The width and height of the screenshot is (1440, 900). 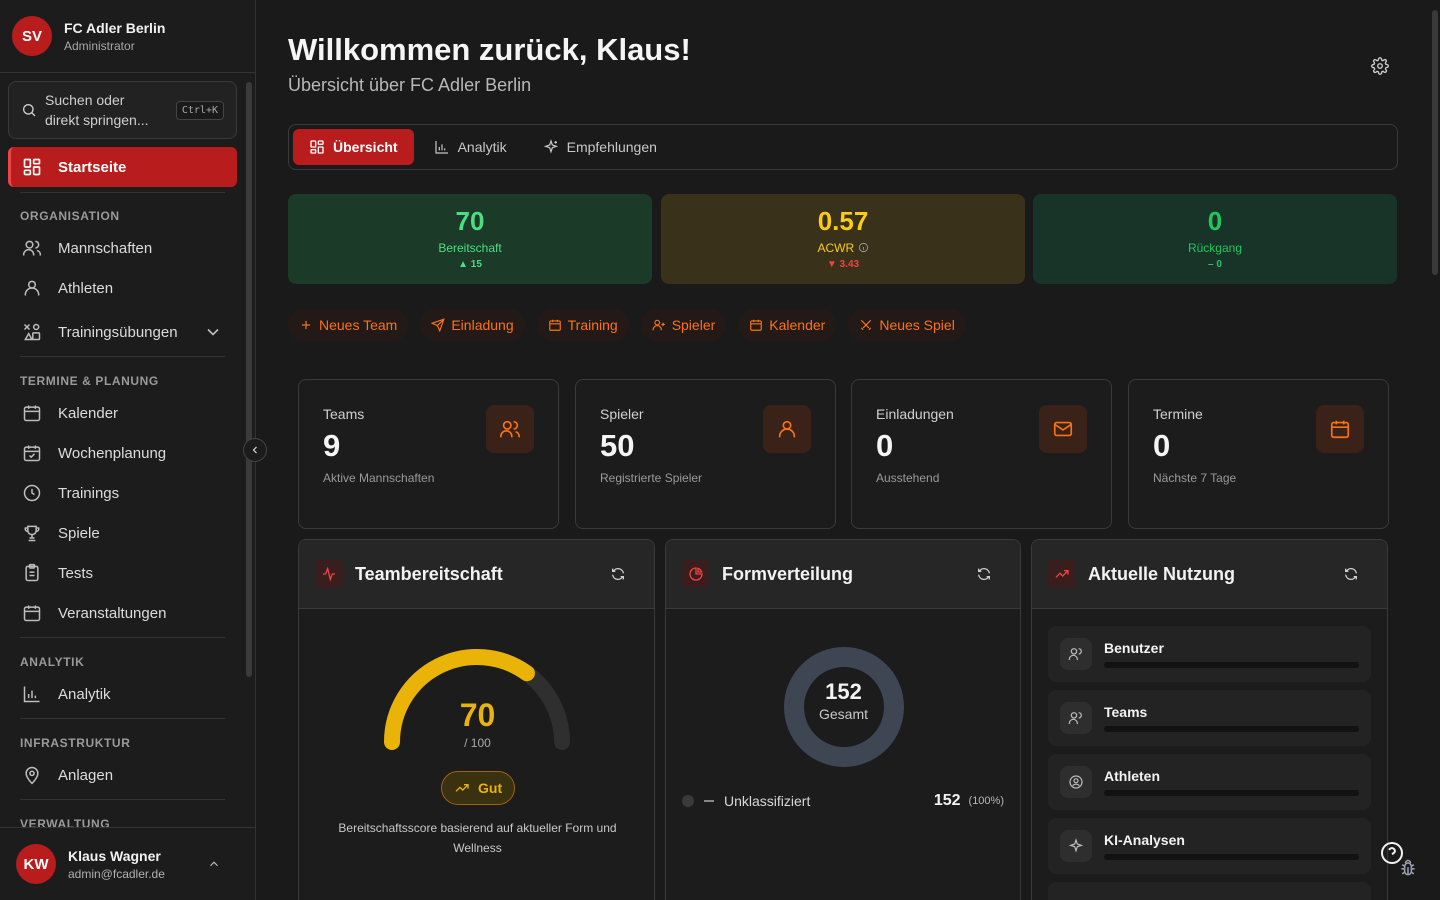 I want to click on usage-row-users: Benutzer, so click(x=1209, y=654).